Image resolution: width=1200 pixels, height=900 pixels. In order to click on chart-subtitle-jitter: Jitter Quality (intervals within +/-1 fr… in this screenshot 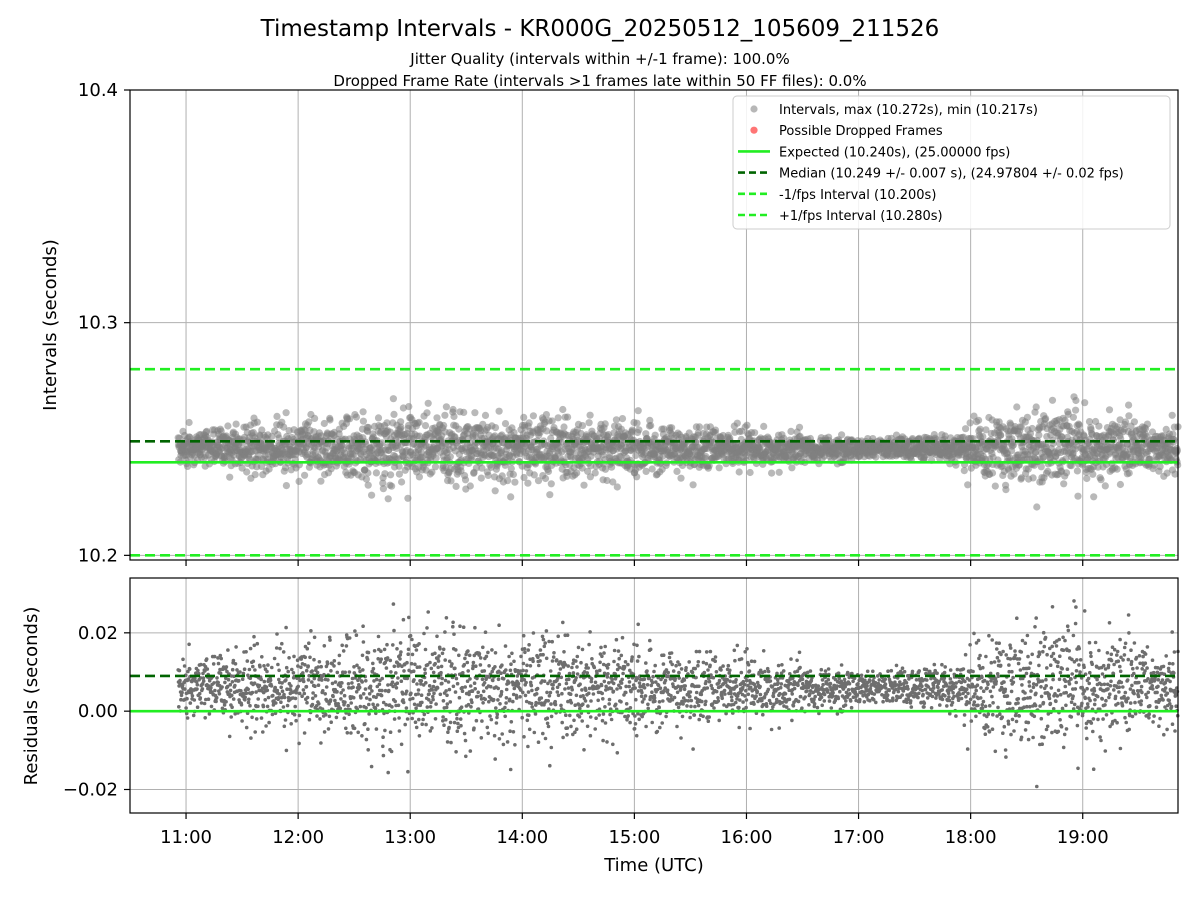, I will do `click(599, 59)`.